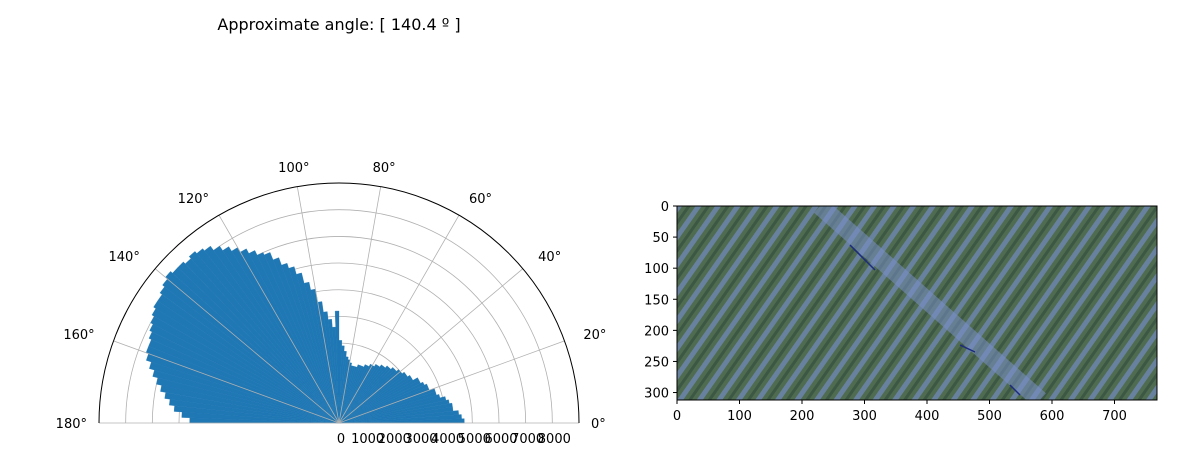 The height and width of the screenshot is (452, 1184). Describe the element at coordinates (900, 412) in the screenshot. I see `image-x-ticks: 0 100 200 300 400 500 600 700` at that location.